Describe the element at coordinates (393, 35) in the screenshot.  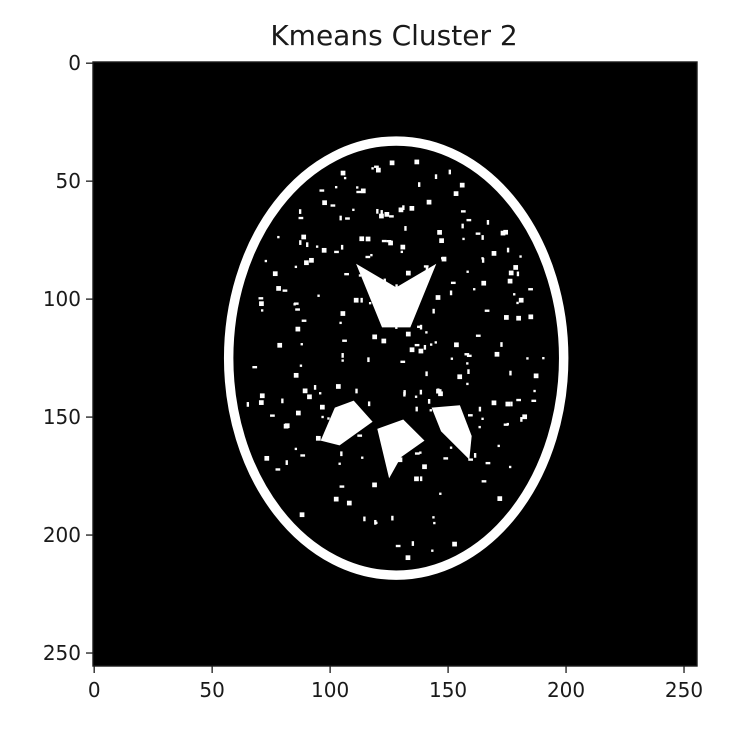
I see `chart-title: Kmeans Cluster 2` at that location.